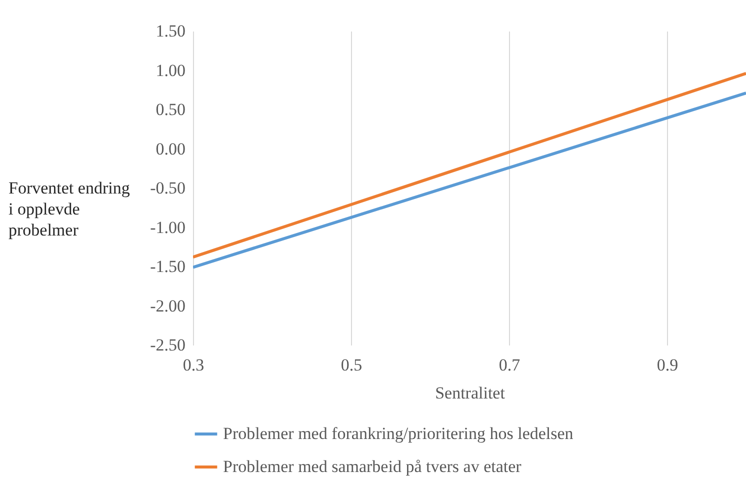 The height and width of the screenshot is (502, 746). I want to click on y-tick-label: 0.50, so click(171, 109).